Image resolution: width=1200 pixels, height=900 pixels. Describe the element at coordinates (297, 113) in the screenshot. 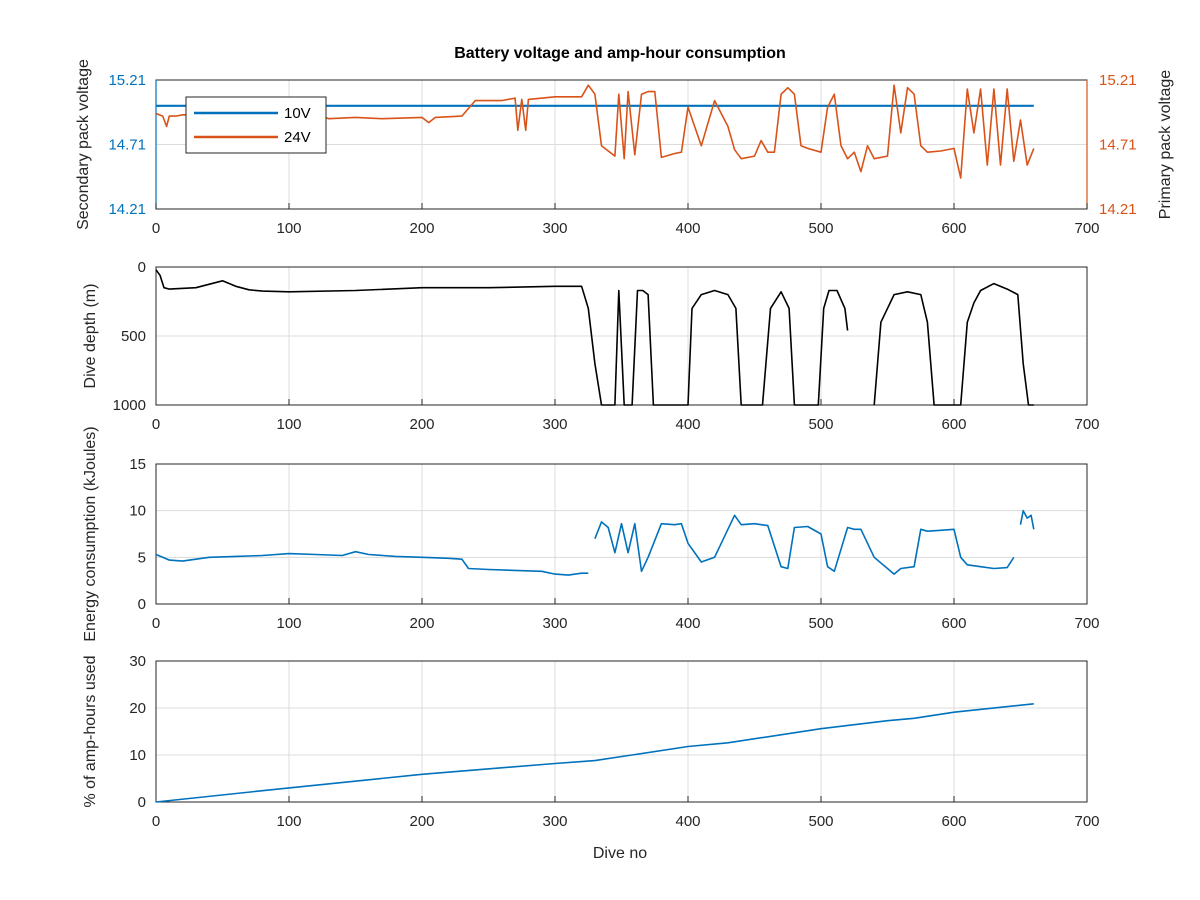

I see `legend-entry: 10V` at that location.